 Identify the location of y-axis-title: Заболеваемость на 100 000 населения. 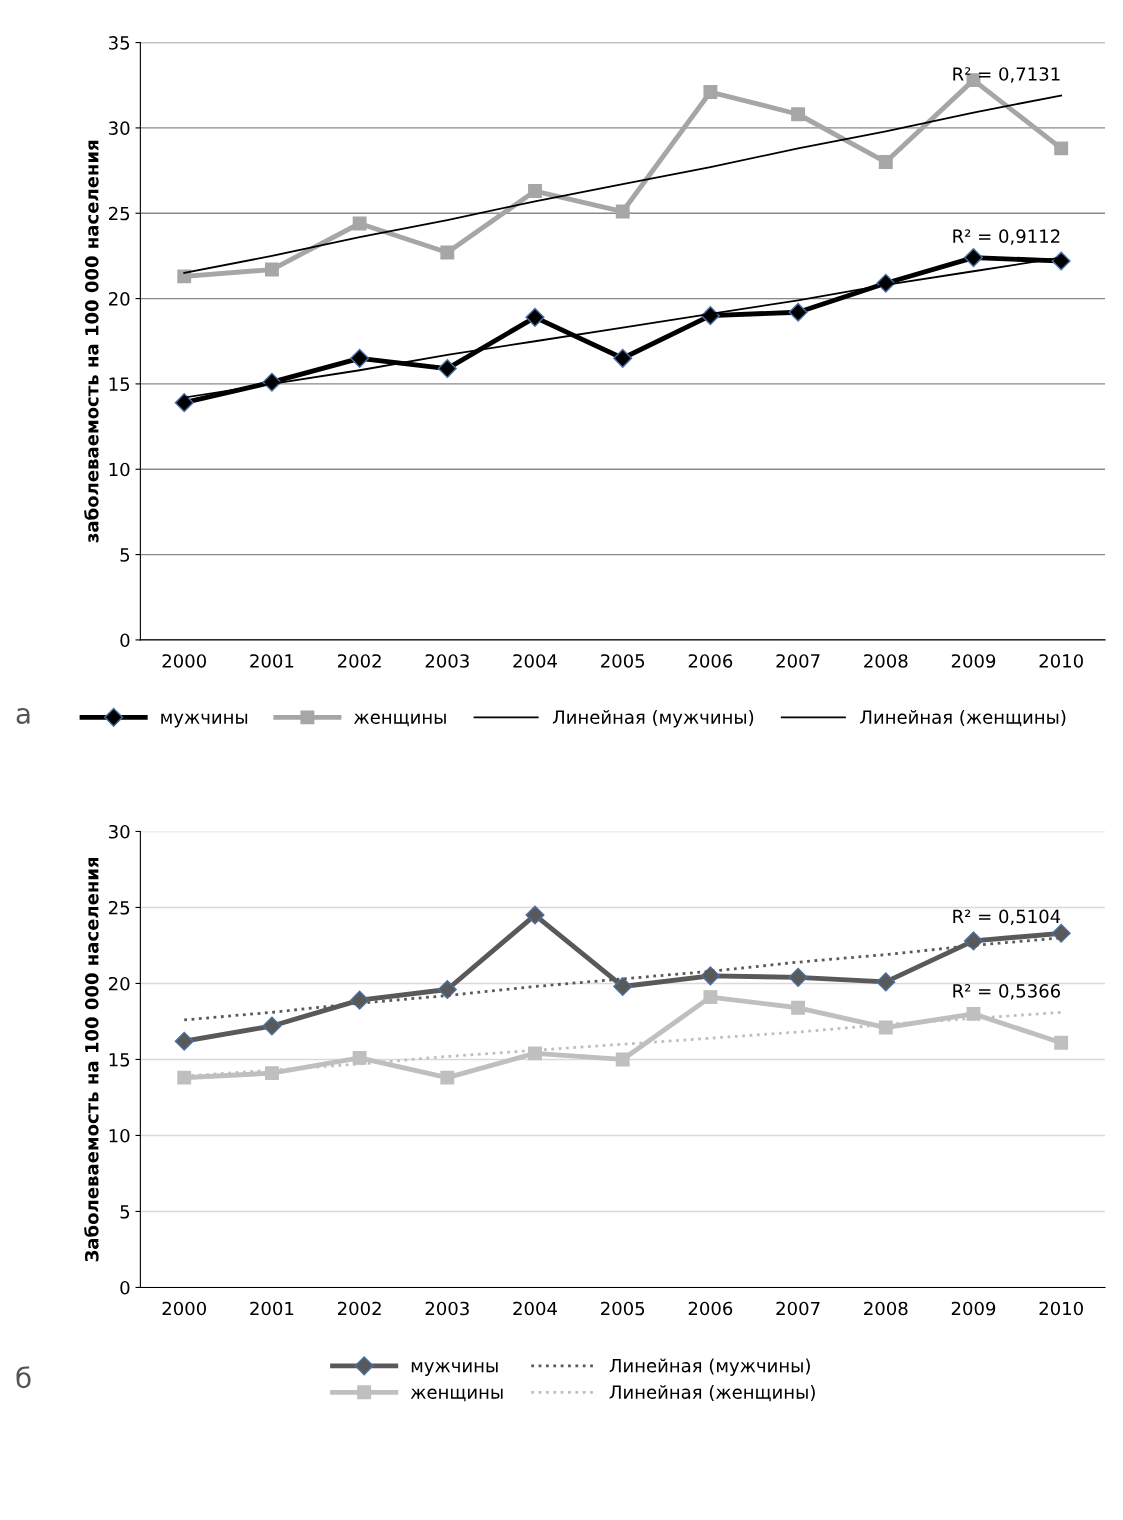
(91, 1059).